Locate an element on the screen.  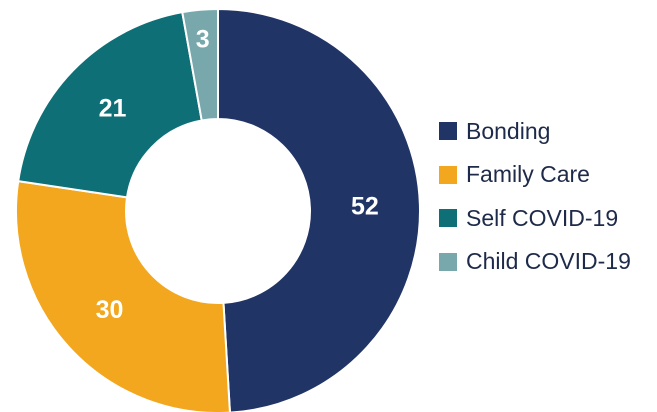
legend-swatch-family-care is located at coordinates (448, 174).